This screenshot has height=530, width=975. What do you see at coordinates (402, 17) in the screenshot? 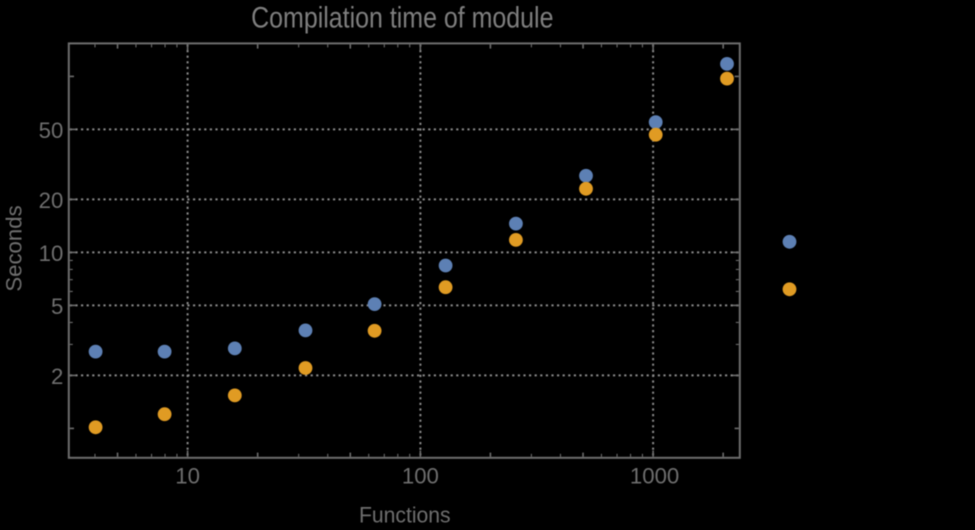
I see `svg-text: Compilation time of module` at bounding box center [402, 17].